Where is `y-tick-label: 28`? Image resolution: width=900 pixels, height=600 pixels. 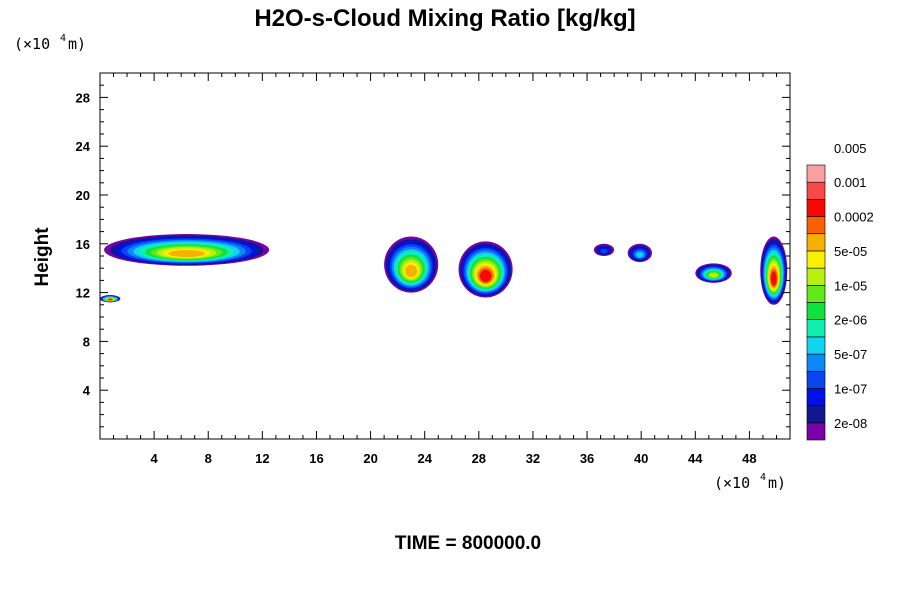
y-tick-label: 28 is located at coordinates (83, 97).